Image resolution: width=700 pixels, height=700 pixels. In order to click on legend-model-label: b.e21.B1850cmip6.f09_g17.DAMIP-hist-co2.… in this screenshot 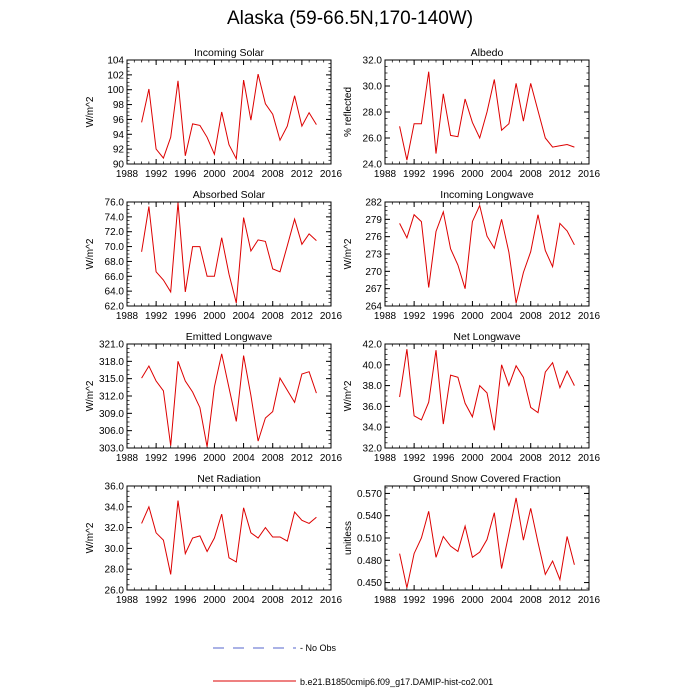, I will do `click(397, 682)`.